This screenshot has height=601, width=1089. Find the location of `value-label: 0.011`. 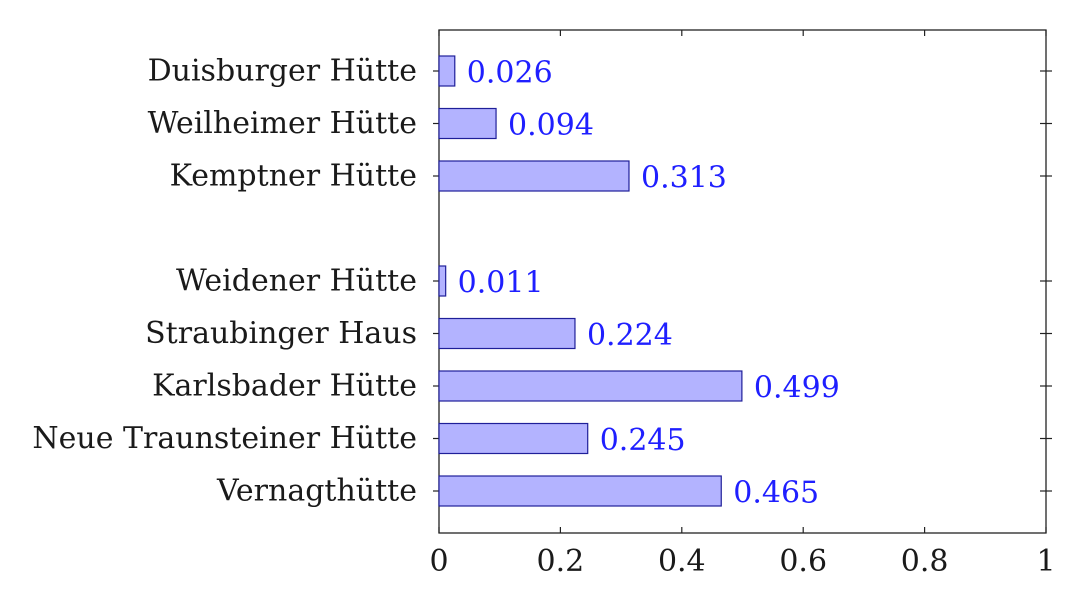

value-label: 0.011 is located at coordinates (501, 283).